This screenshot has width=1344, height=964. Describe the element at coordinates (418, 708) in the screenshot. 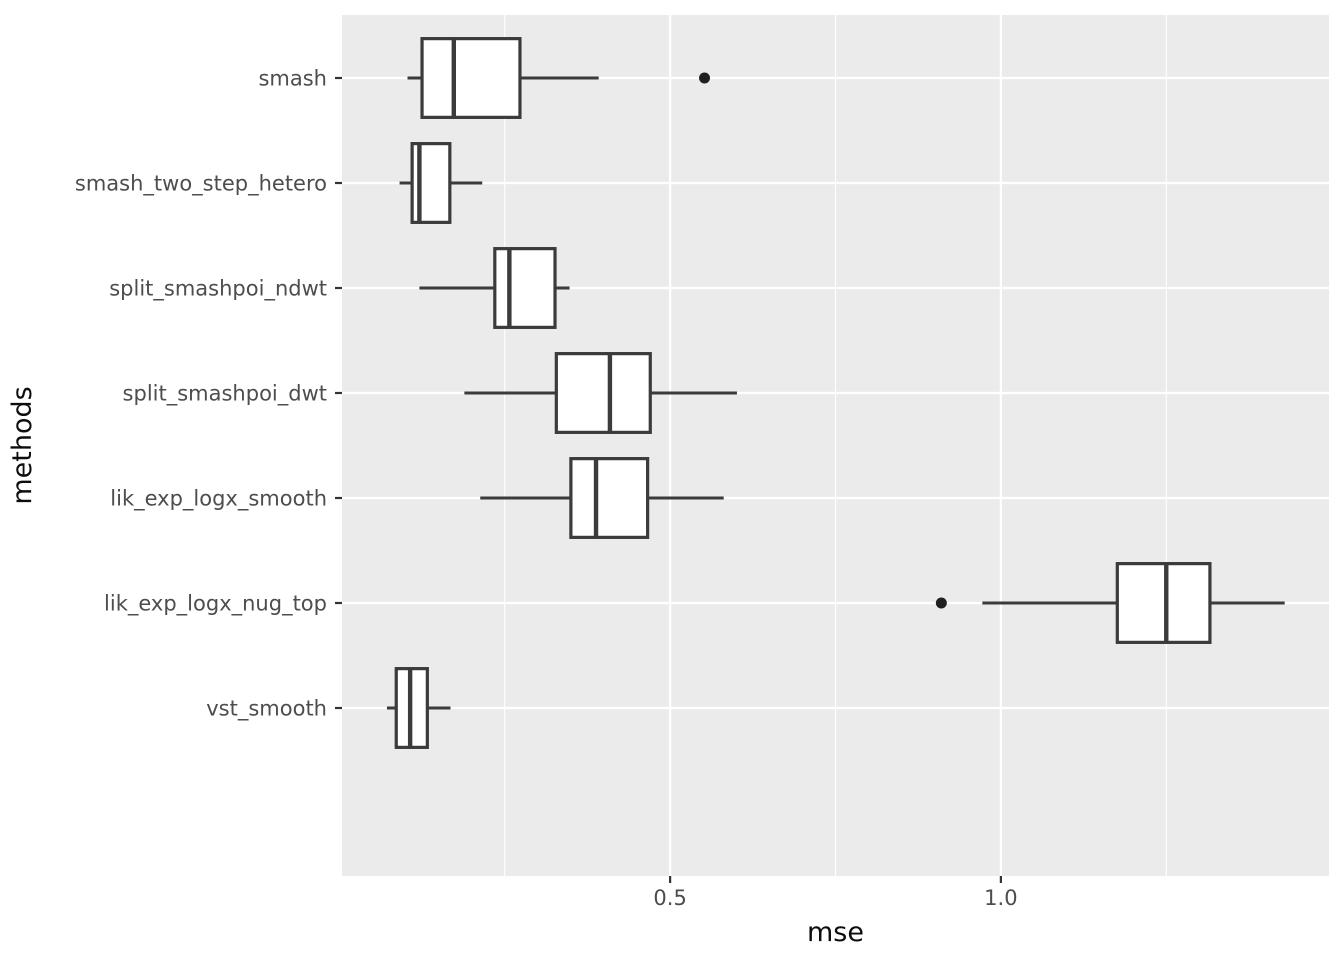

I see `boxplot-vst_smooth` at that location.